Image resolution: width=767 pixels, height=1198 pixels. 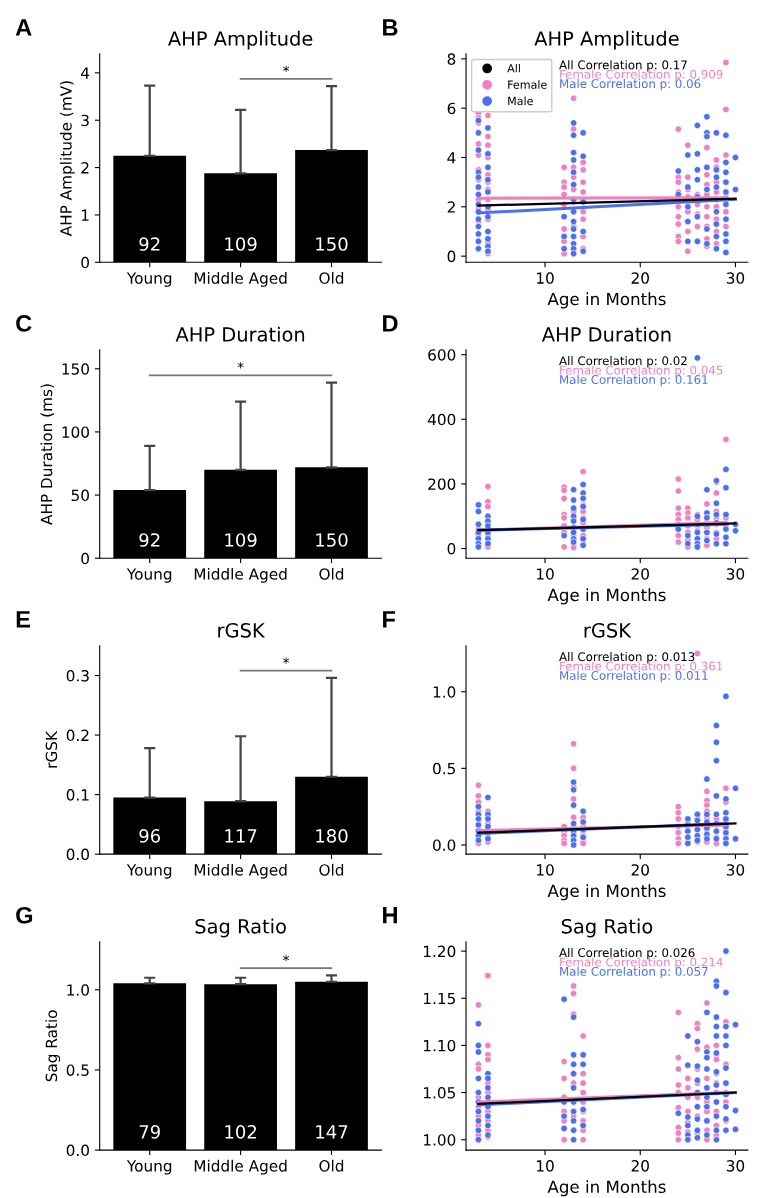 I want to click on legend-label: All, so click(x=513, y=68).